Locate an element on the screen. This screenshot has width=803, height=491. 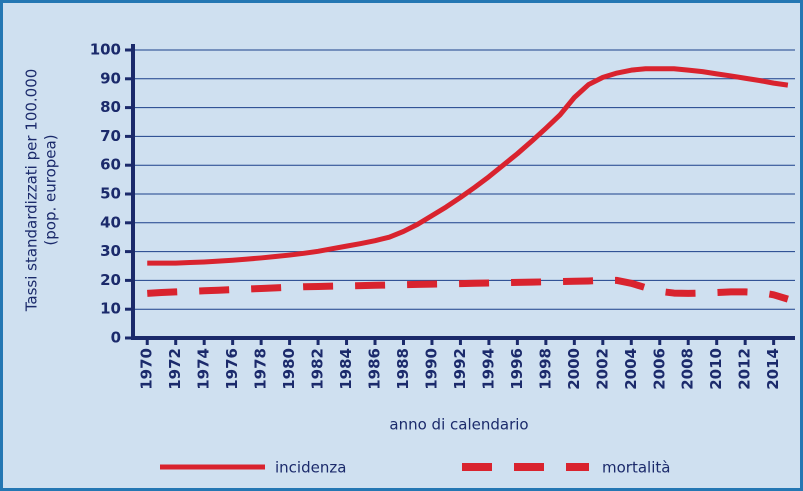
x-tick-label: 1988 is located at coordinates (403, 369).